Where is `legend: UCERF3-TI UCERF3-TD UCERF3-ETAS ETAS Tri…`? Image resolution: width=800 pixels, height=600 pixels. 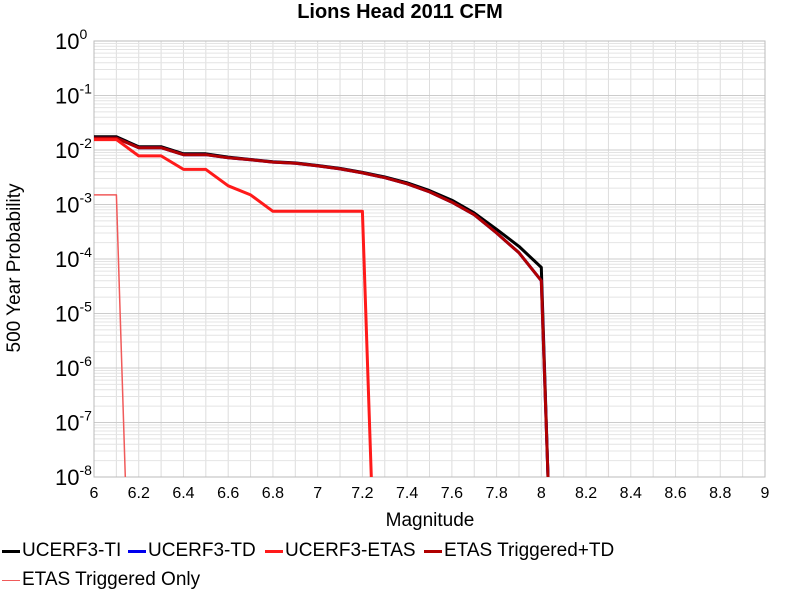 legend: UCERF3-TI UCERF3-TD UCERF3-ETAS ETAS Tri… is located at coordinates (400, 568).